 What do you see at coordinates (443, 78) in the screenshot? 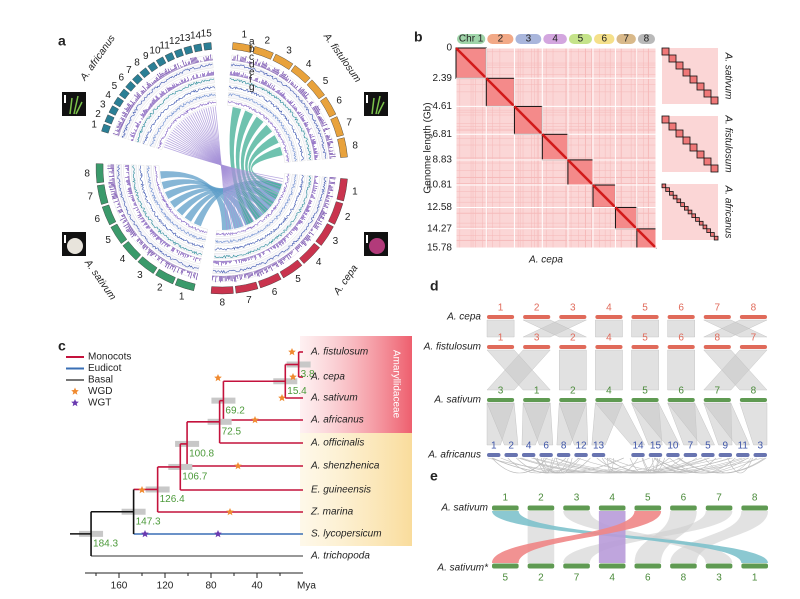
I see `y-tick-label: 2.39` at bounding box center [443, 78].